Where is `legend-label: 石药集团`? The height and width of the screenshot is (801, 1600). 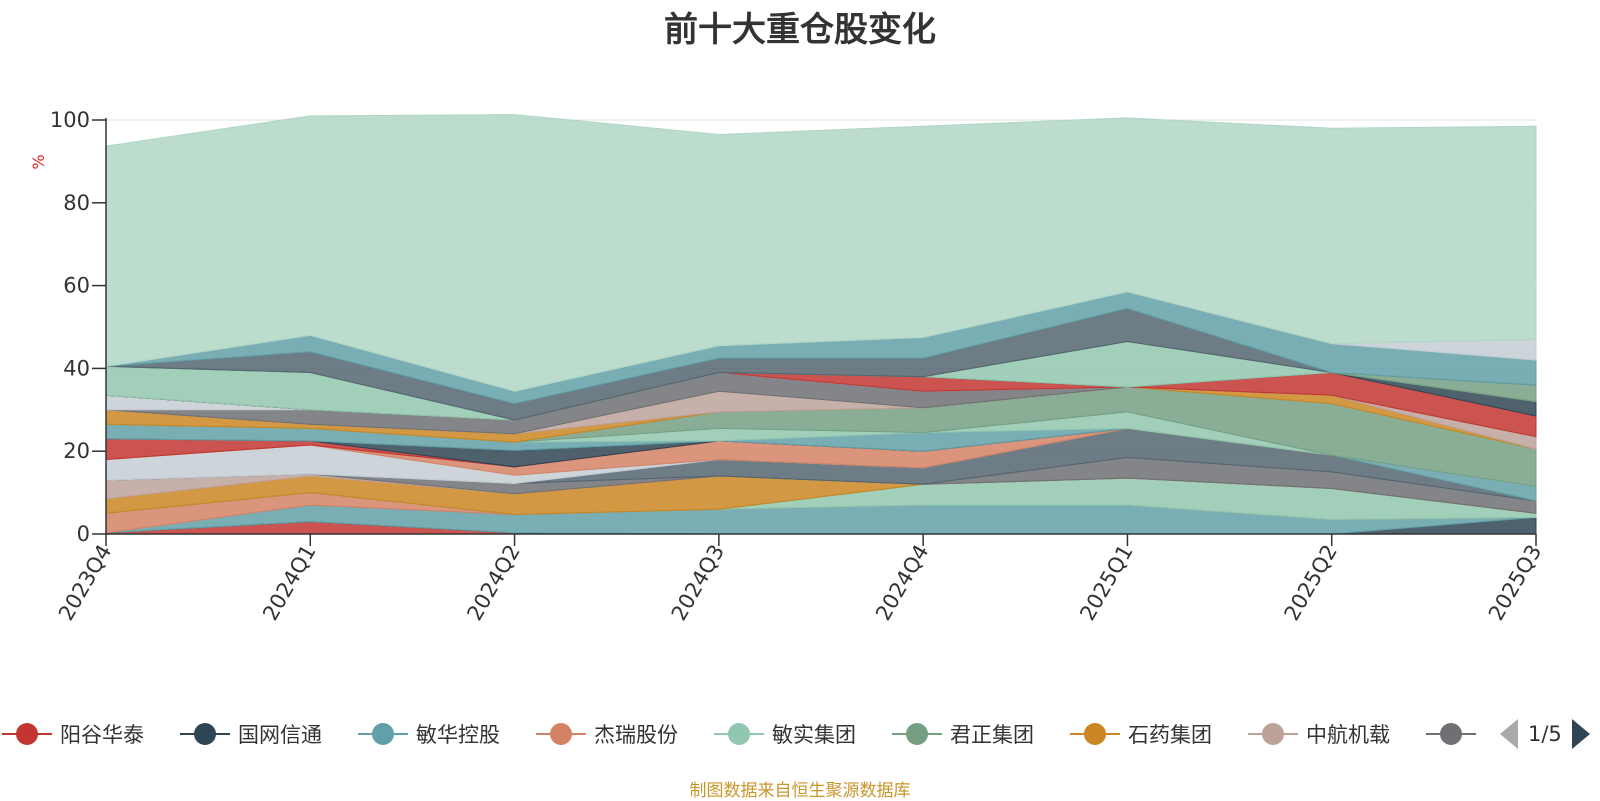
legend-label: 石药集团 is located at coordinates (1170, 735).